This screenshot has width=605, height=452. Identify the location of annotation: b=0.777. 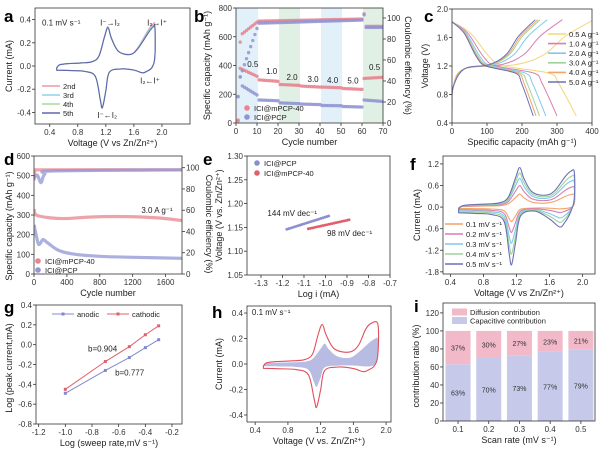
(130, 372).